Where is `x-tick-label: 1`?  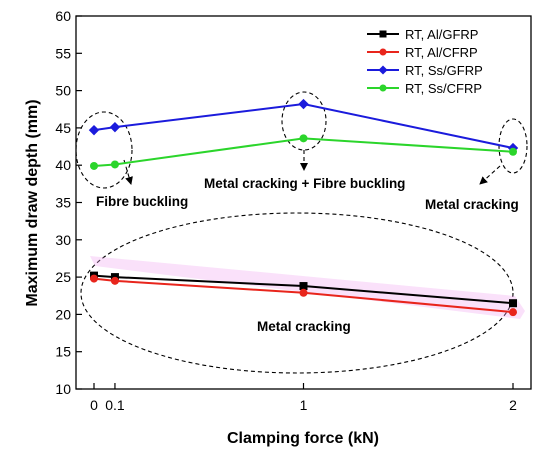
x-tick-label: 1 is located at coordinates (304, 405).